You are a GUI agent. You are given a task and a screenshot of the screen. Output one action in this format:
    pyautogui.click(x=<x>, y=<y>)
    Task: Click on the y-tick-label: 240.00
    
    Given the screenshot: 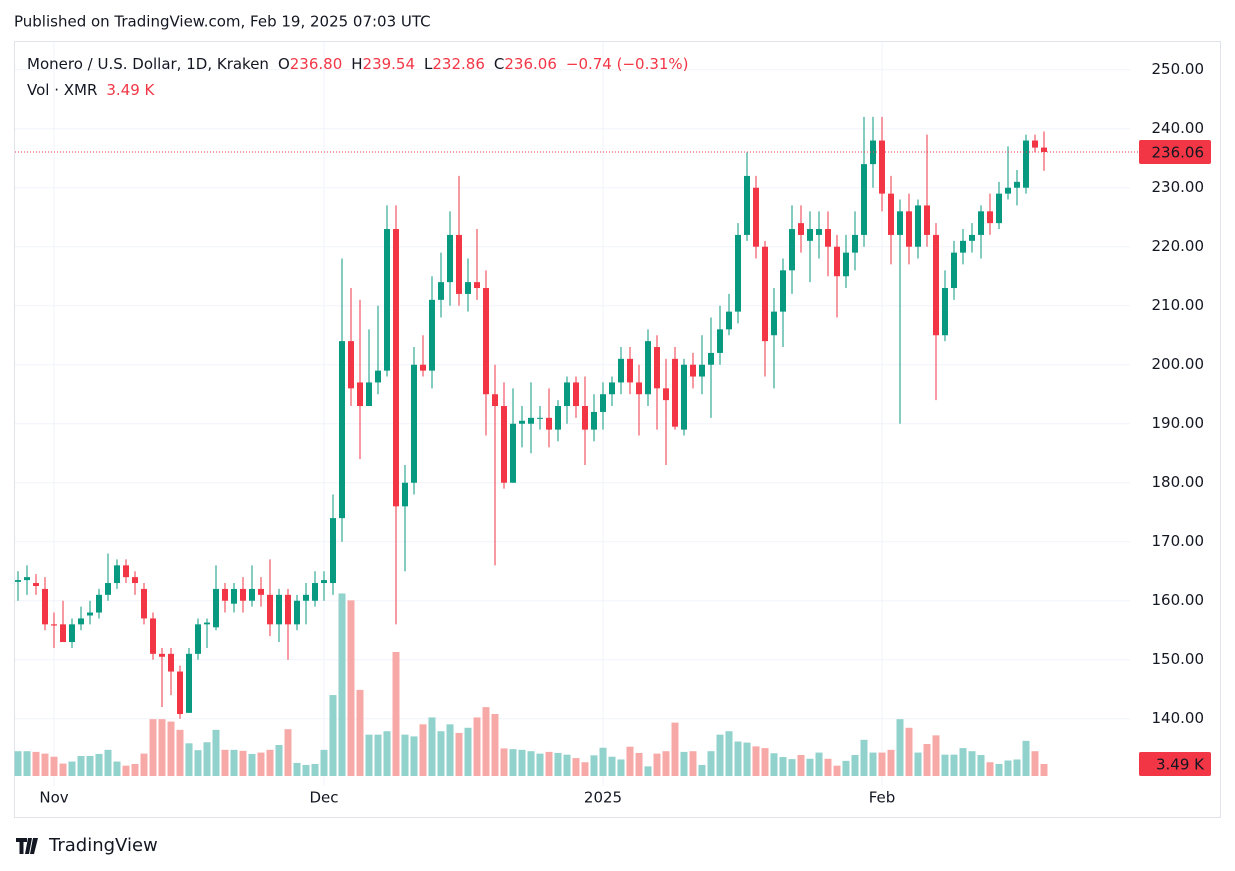 What is the action you would take?
    pyautogui.click(x=1178, y=128)
    